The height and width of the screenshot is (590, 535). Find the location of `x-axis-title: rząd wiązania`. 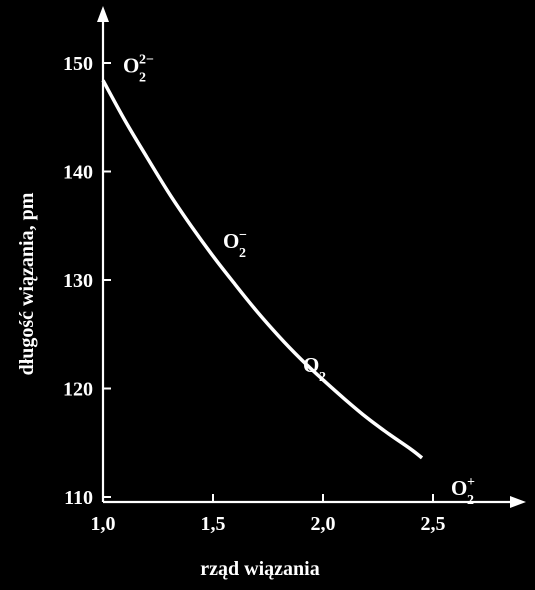

x-axis-title: rząd wiązania is located at coordinates (259, 569).